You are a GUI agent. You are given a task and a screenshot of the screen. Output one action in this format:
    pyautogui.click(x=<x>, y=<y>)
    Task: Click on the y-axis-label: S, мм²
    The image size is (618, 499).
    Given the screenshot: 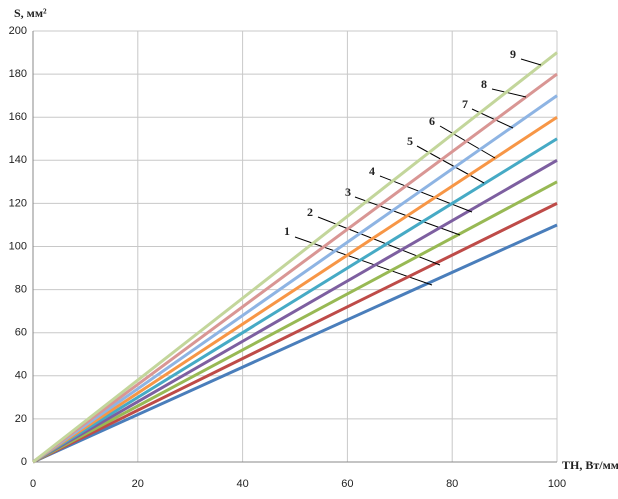 What is the action you would take?
    pyautogui.click(x=30, y=13)
    